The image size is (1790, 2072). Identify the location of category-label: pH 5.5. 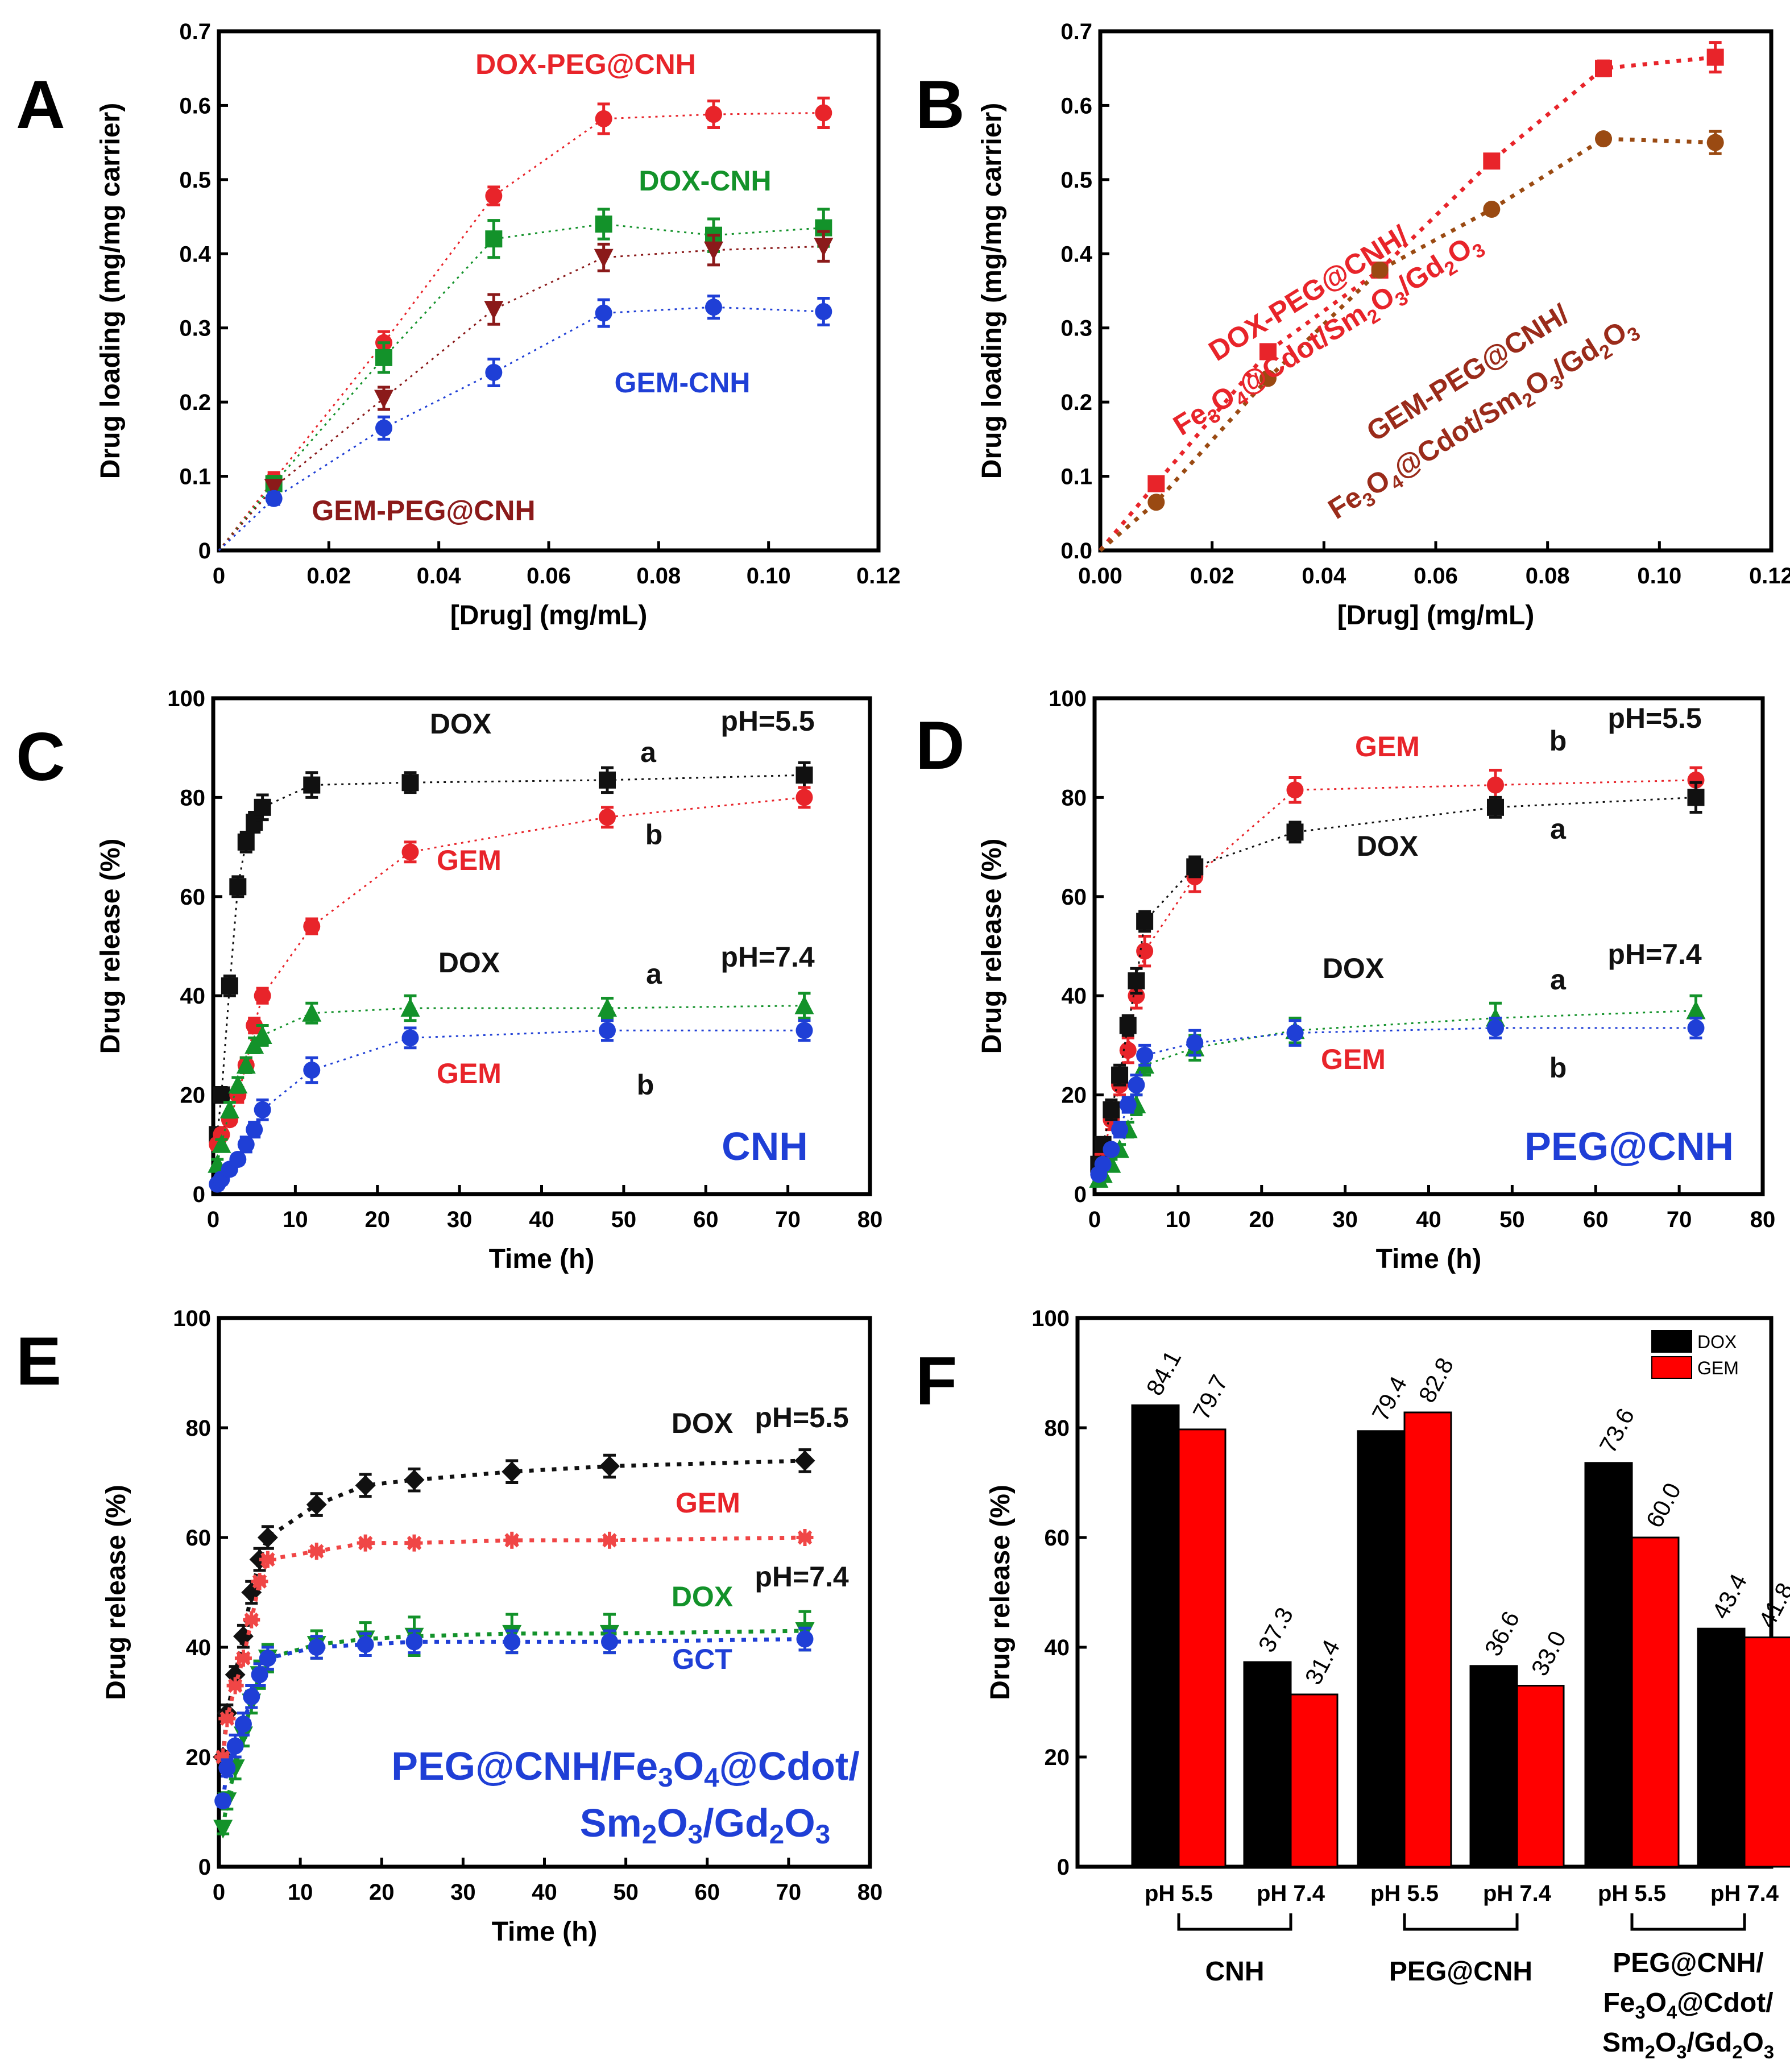
(1404, 1893).